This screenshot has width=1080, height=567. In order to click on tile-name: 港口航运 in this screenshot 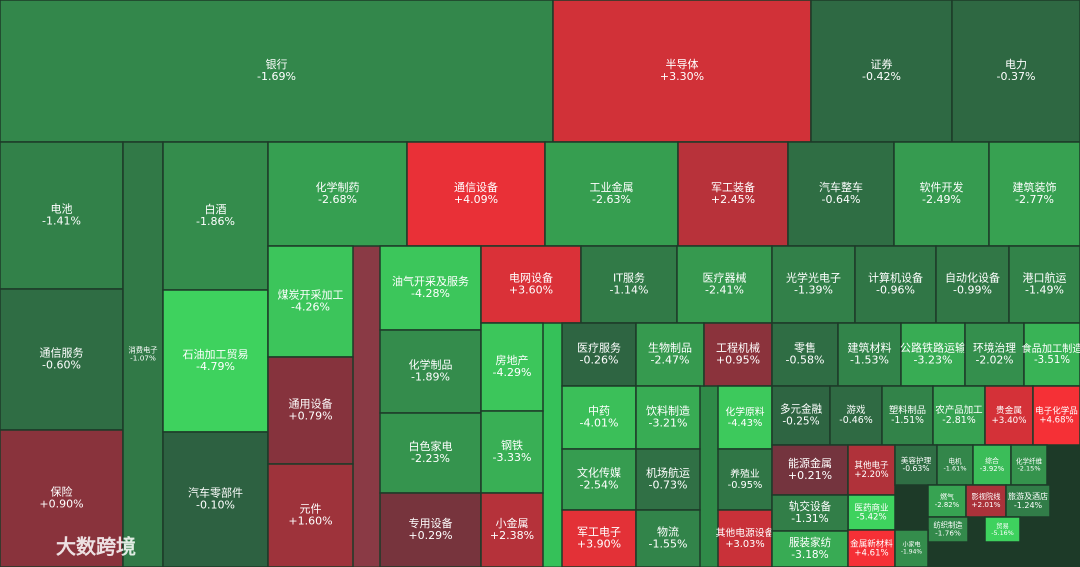, I will do `click(1045, 277)`.